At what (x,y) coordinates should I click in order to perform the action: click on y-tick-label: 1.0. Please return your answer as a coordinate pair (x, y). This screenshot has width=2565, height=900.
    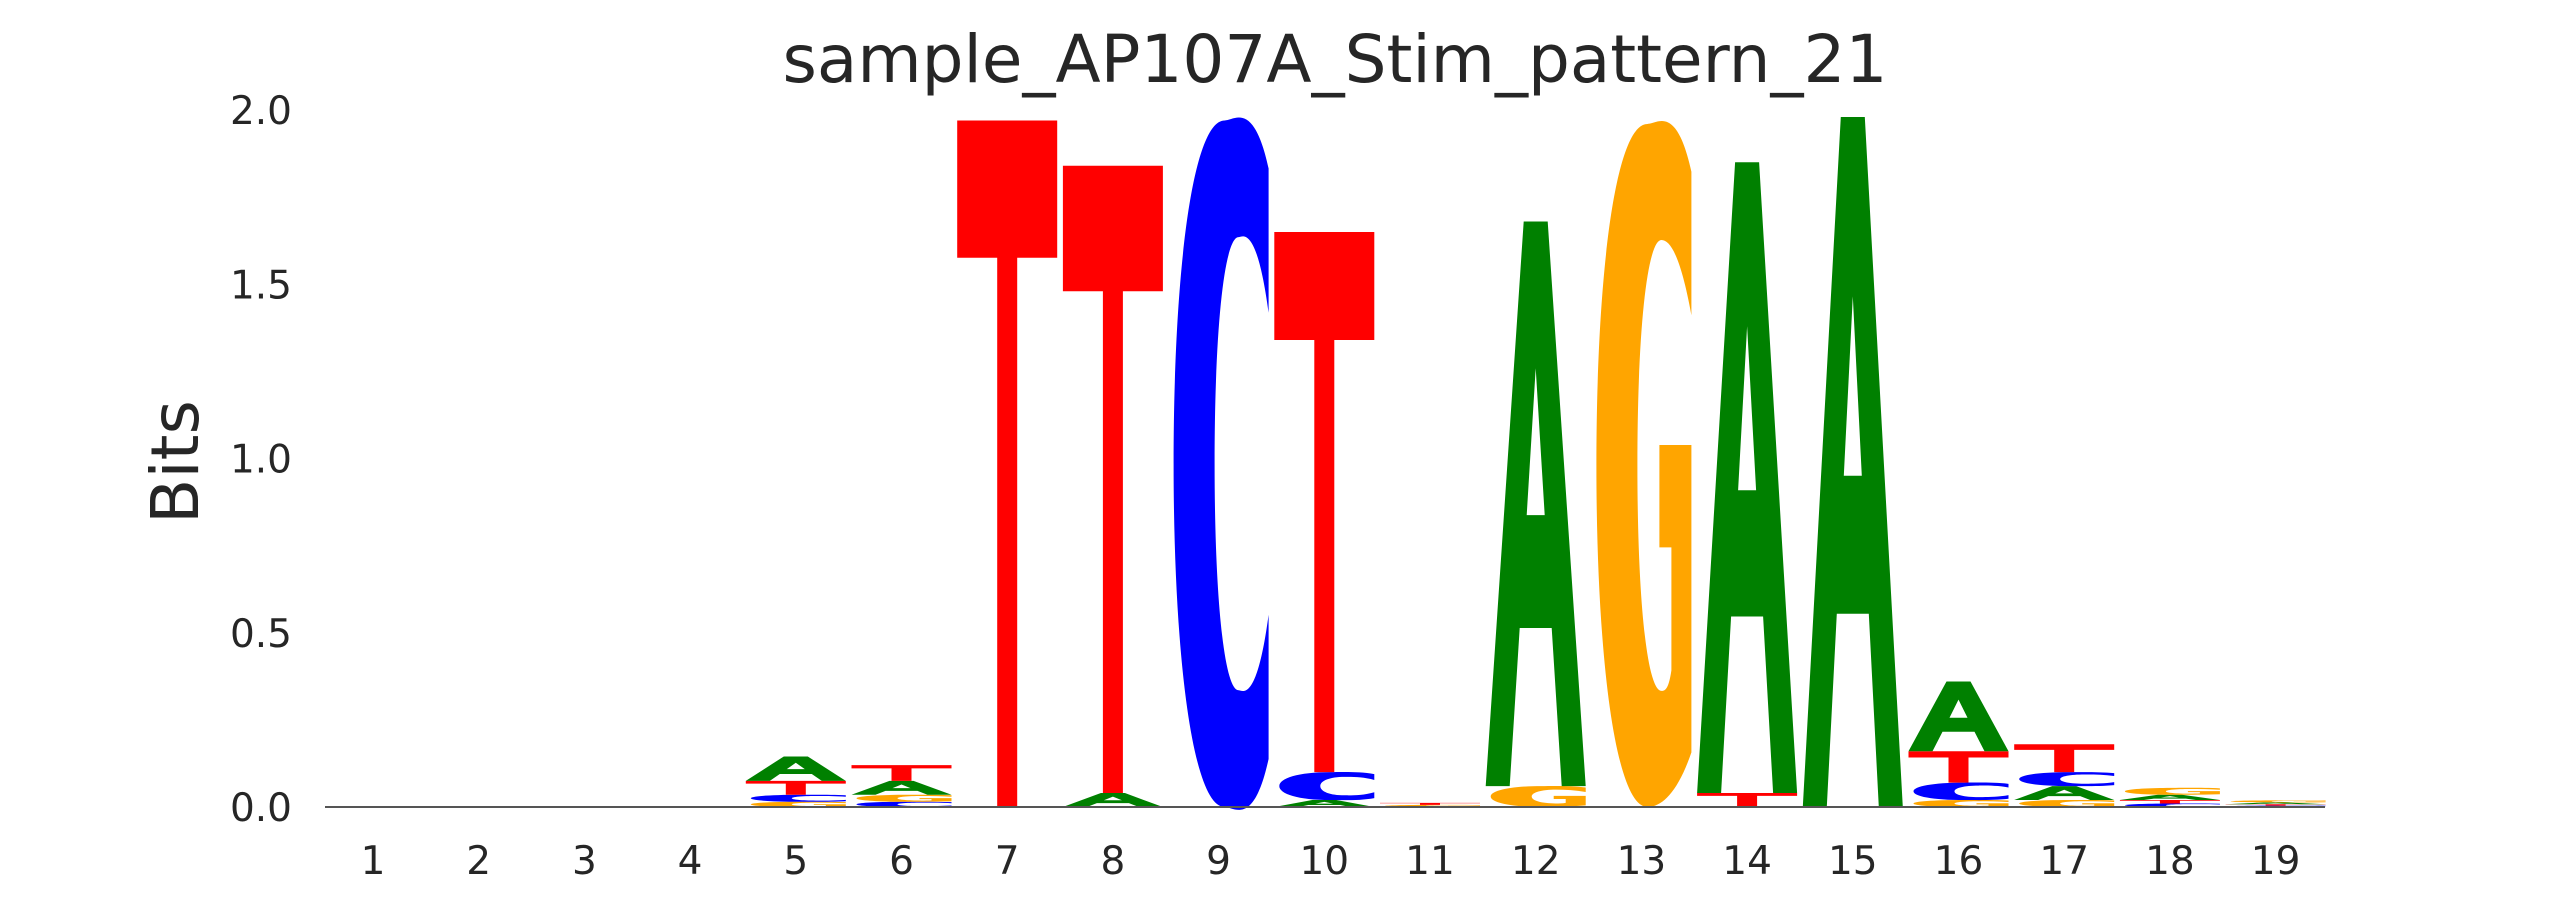
    Looking at the image, I should click on (261, 460).